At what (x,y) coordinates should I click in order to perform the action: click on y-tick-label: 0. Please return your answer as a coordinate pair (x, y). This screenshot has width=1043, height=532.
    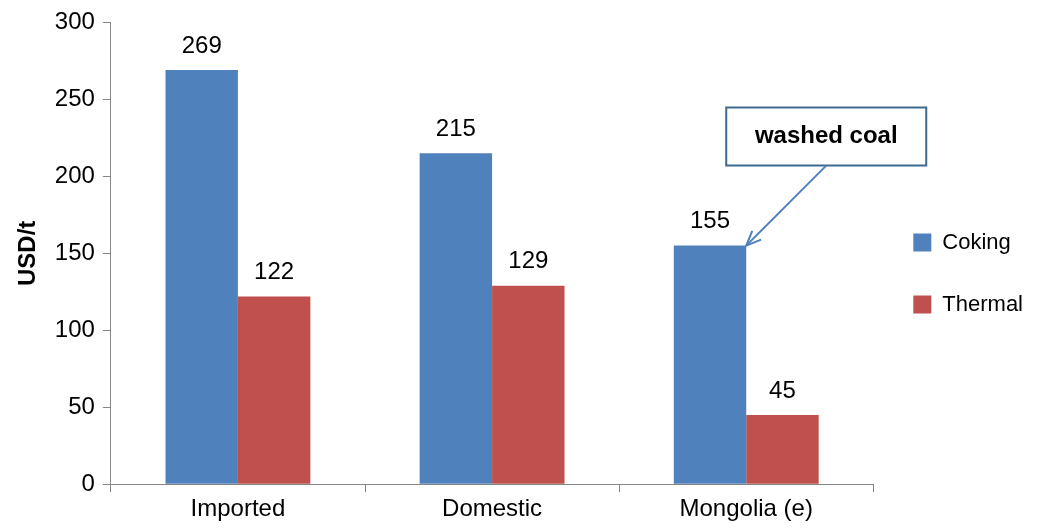
    Looking at the image, I should click on (88, 482).